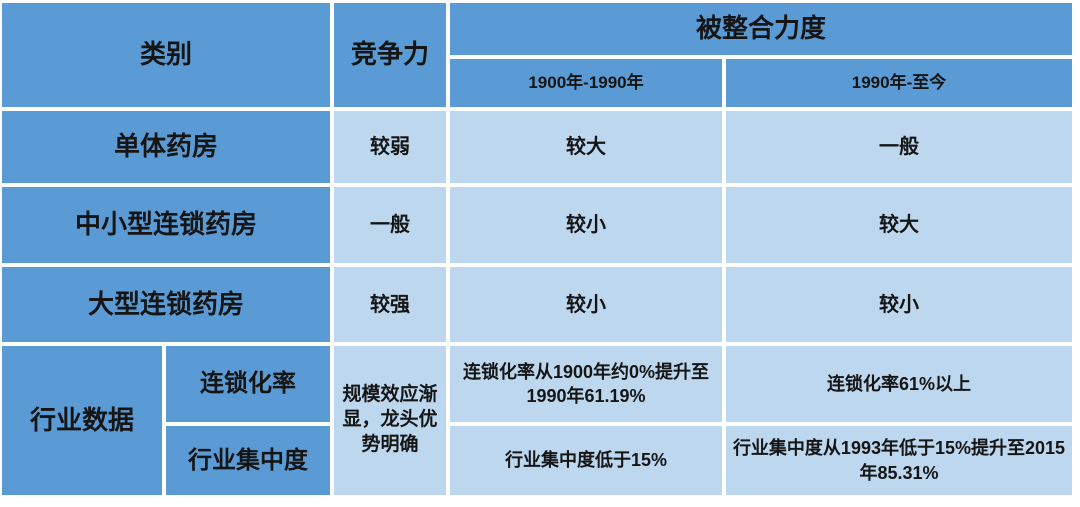 This screenshot has height=507, width=1080. What do you see at coordinates (586, 83) in the screenshot?
I see `header-period1-cell: 1900年-1990年` at bounding box center [586, 83].